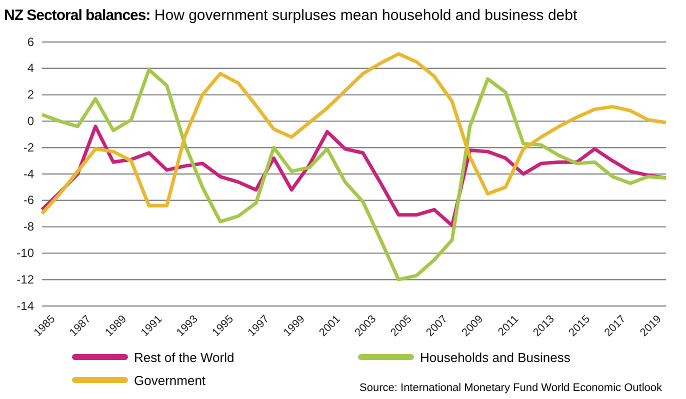  I want to click on y-tick-label: 6, so click(30, 41).